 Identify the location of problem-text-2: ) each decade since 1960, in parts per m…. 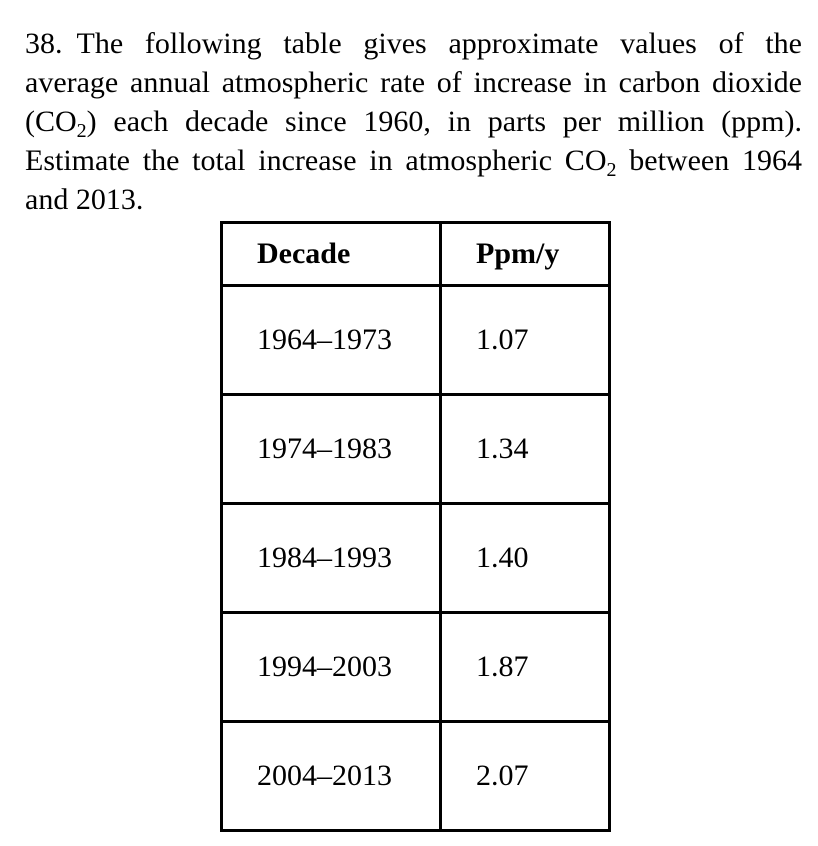
(413, 141).